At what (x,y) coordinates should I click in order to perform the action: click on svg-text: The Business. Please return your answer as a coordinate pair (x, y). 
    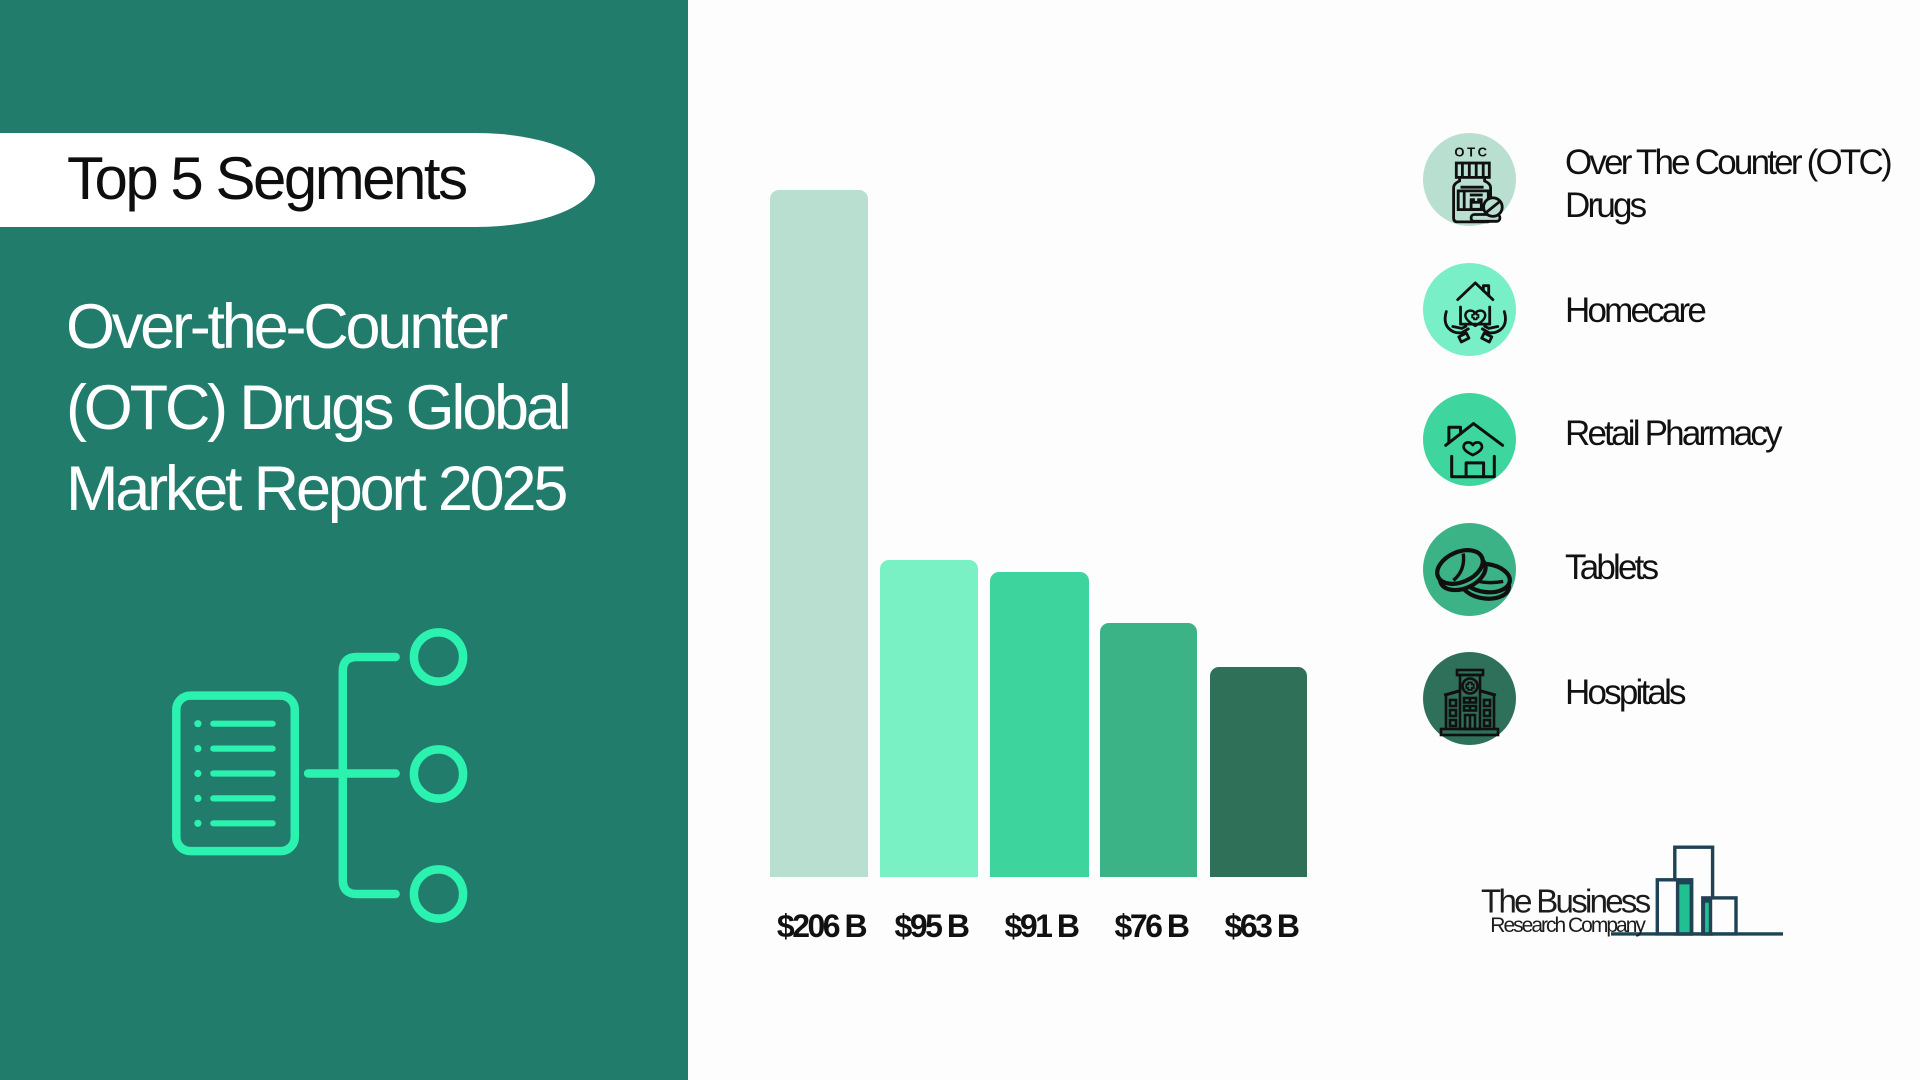
    Looking at the image, I should click on (1566, 901).